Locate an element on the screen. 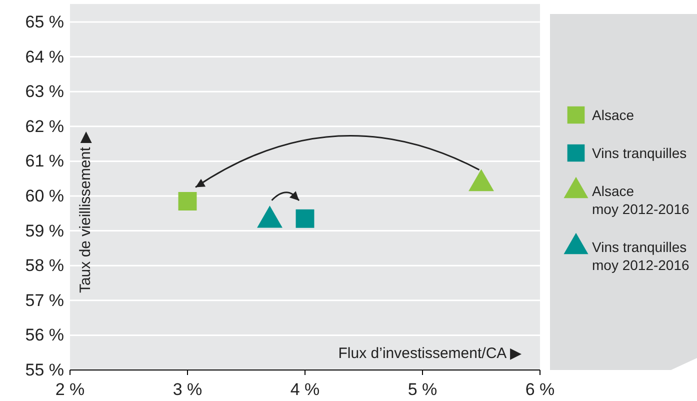 The width and height of the screenshot is (697, 401). y-tick-label: 63 % is located at coordinates (44, 92).